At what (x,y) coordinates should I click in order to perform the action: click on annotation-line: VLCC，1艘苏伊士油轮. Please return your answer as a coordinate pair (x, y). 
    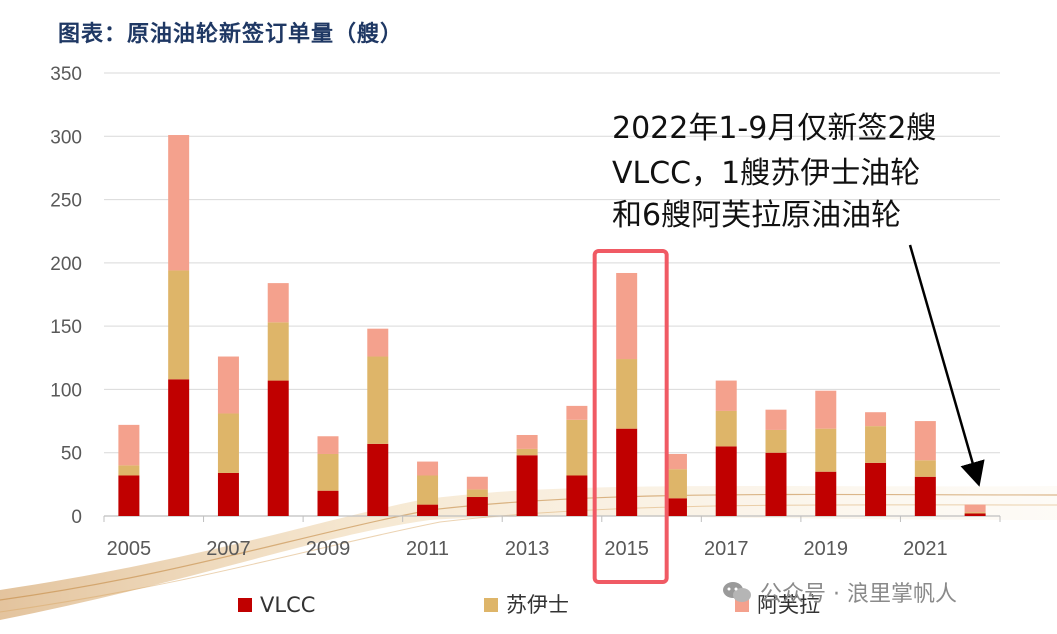
    Looking at the image, I should click on (766, 173).